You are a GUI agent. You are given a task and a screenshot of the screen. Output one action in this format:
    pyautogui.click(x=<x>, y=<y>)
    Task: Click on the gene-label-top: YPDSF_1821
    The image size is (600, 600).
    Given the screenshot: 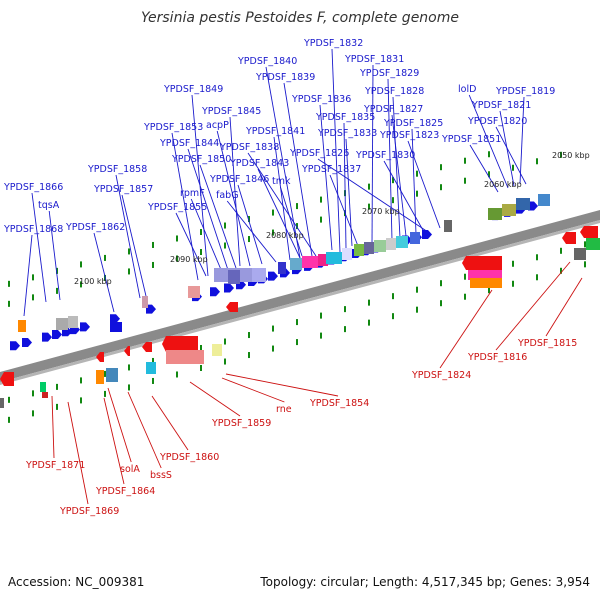 What is the action you would take?
    pyautogui.click(x=501, y=105)
    